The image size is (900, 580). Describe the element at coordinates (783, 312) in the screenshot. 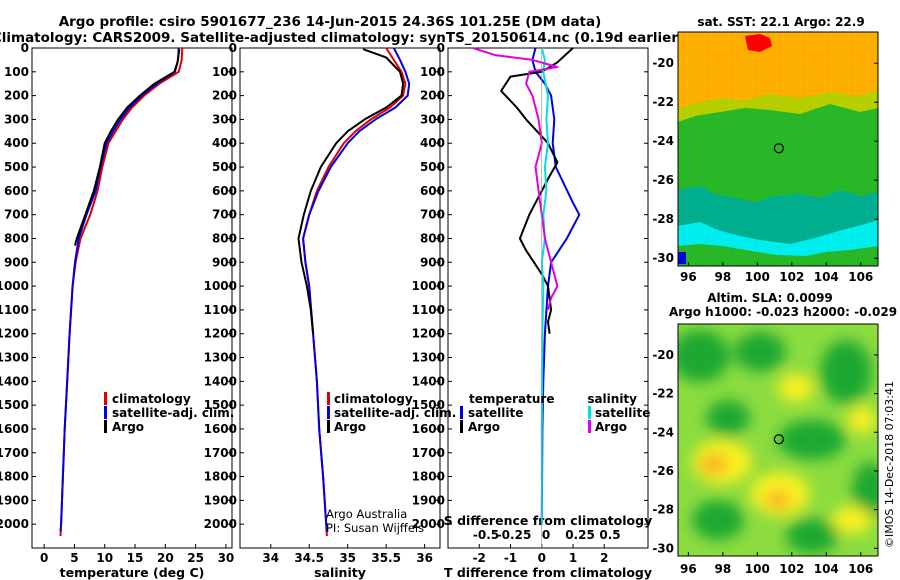

I see `sla-map-title2: Argo h1000: -0.023 h2000: -0.029` at that location.